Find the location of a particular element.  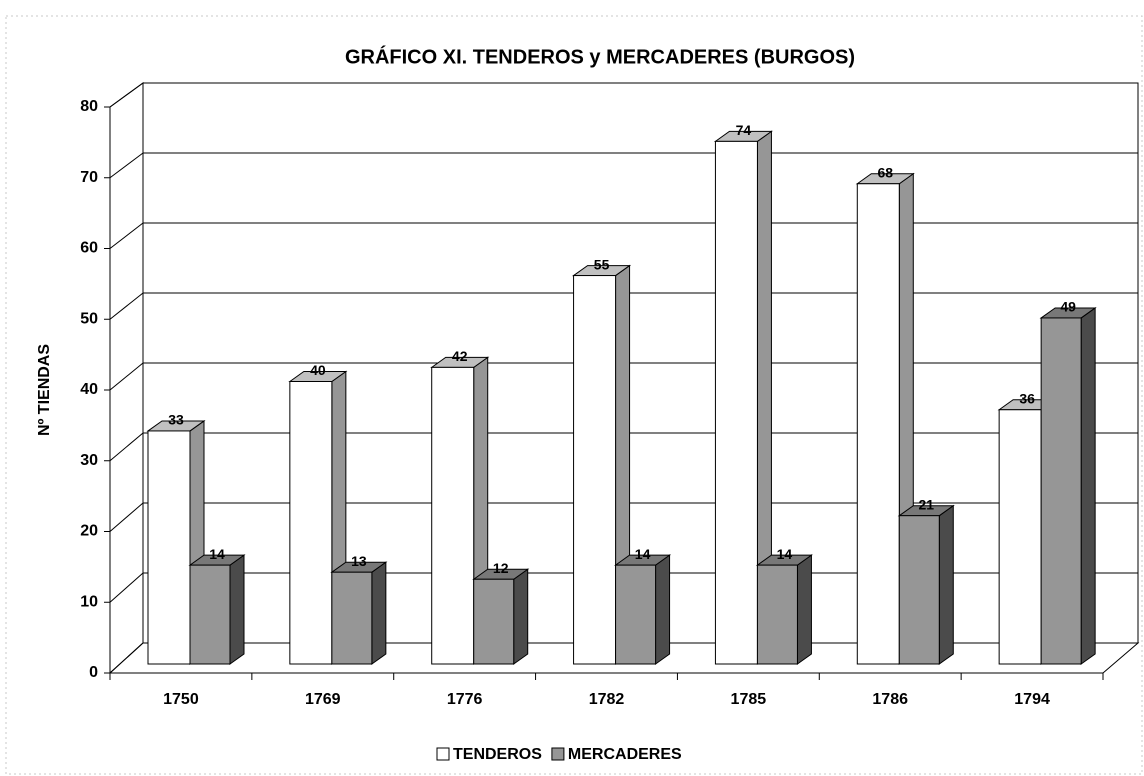

data-label: 12 is located at coordinates (501, 568).